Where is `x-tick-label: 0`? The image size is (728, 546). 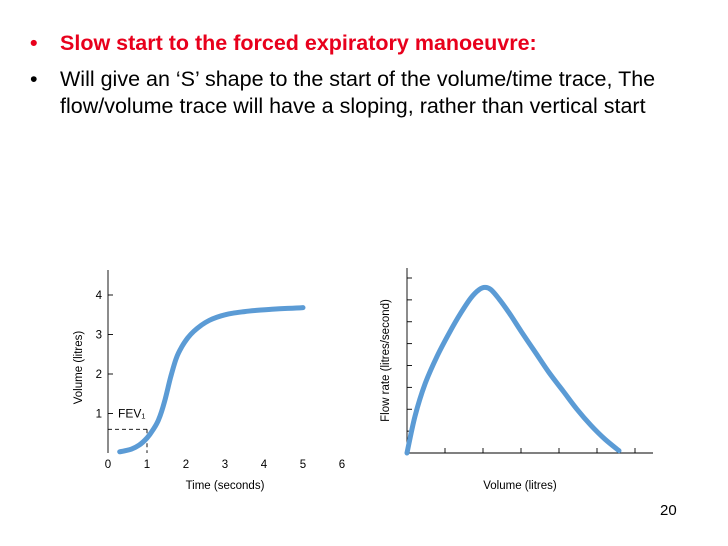
x-tick-label: 0 is located at coordinates (108, 465).